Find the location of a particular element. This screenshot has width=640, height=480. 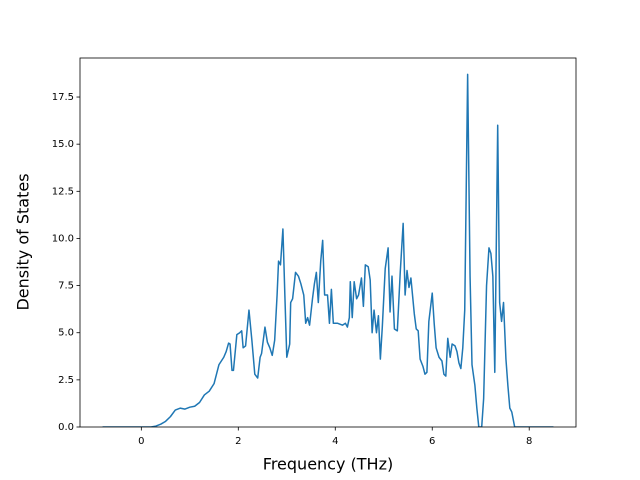

x-tick-label: 0 is located at coordinates (141, 441).